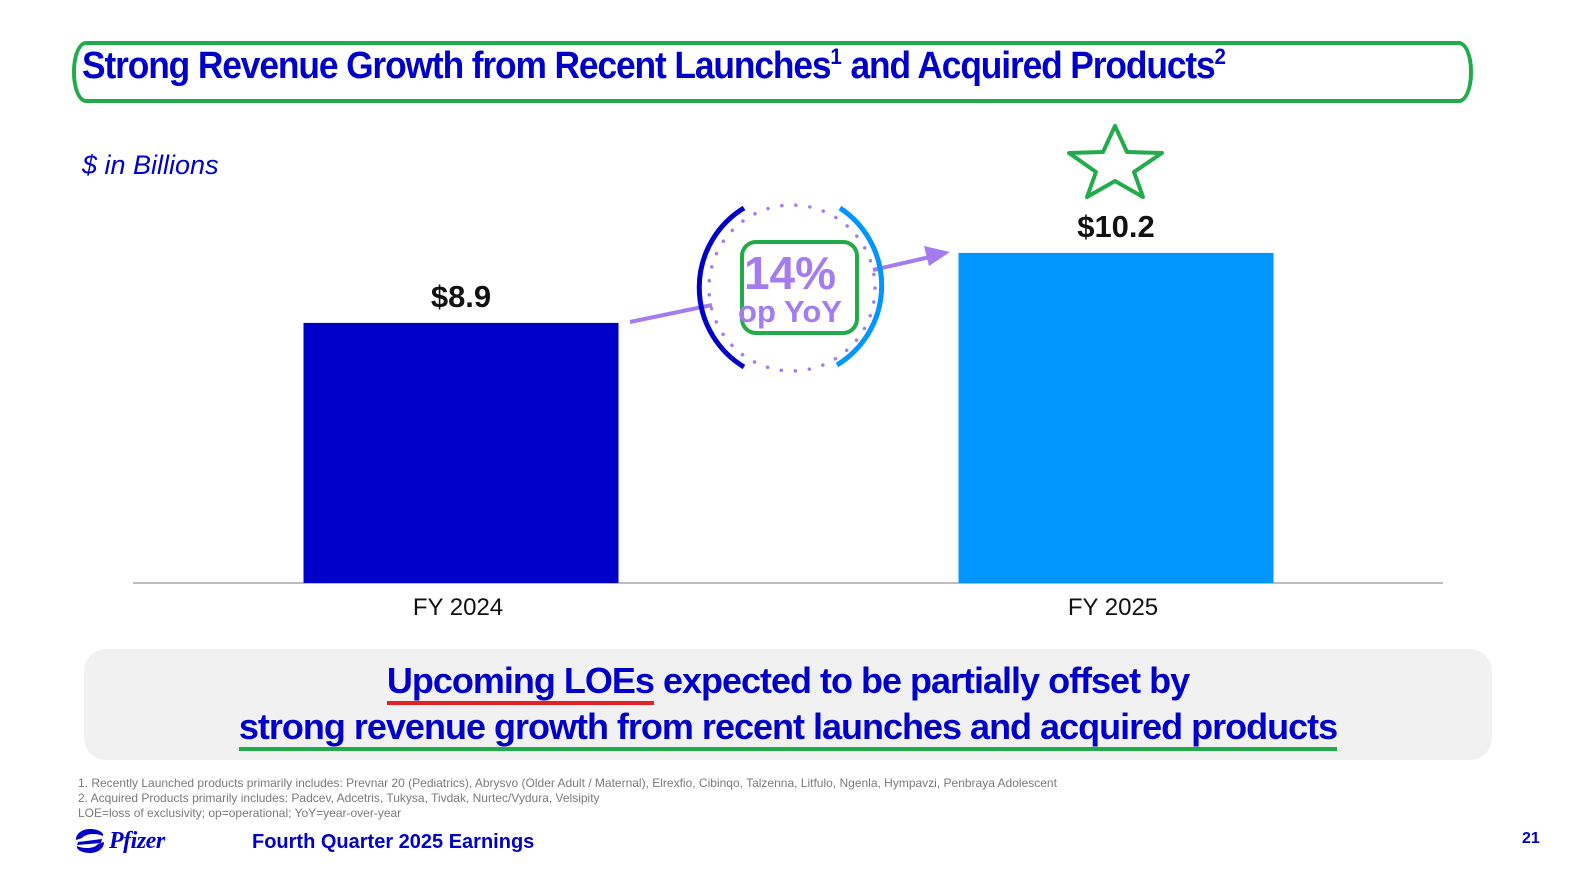 This screenshot has width=1593, height=893. Describe the element at coordinates (461, 452) in the screenshot. I see `bar-fy-2024` at that location.